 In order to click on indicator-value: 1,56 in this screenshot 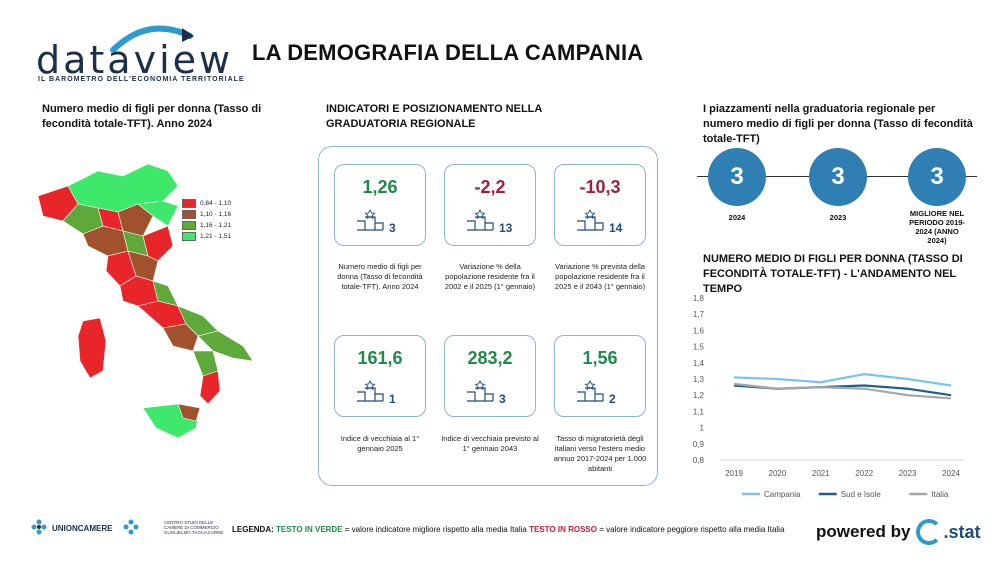, I will do `click(600, 358)`.